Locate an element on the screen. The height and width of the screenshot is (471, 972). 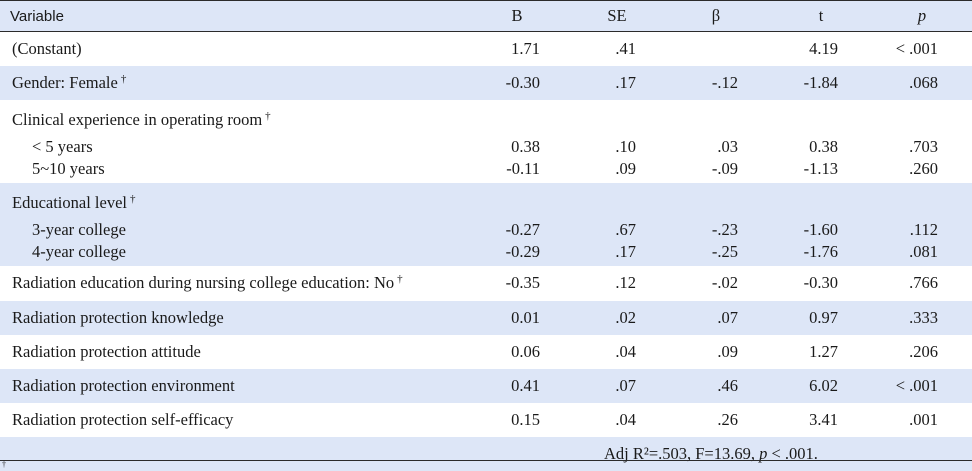
label-text: Gender: Female is located at coordinates (65, 82).